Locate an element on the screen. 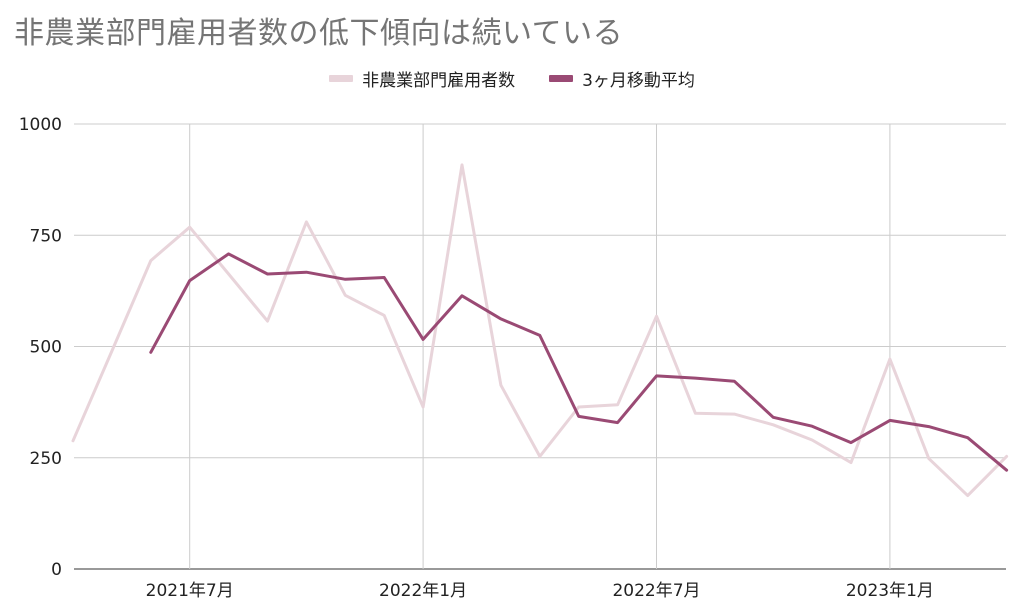  legend-swatch-moving-average is located at coordinates (561, 78).